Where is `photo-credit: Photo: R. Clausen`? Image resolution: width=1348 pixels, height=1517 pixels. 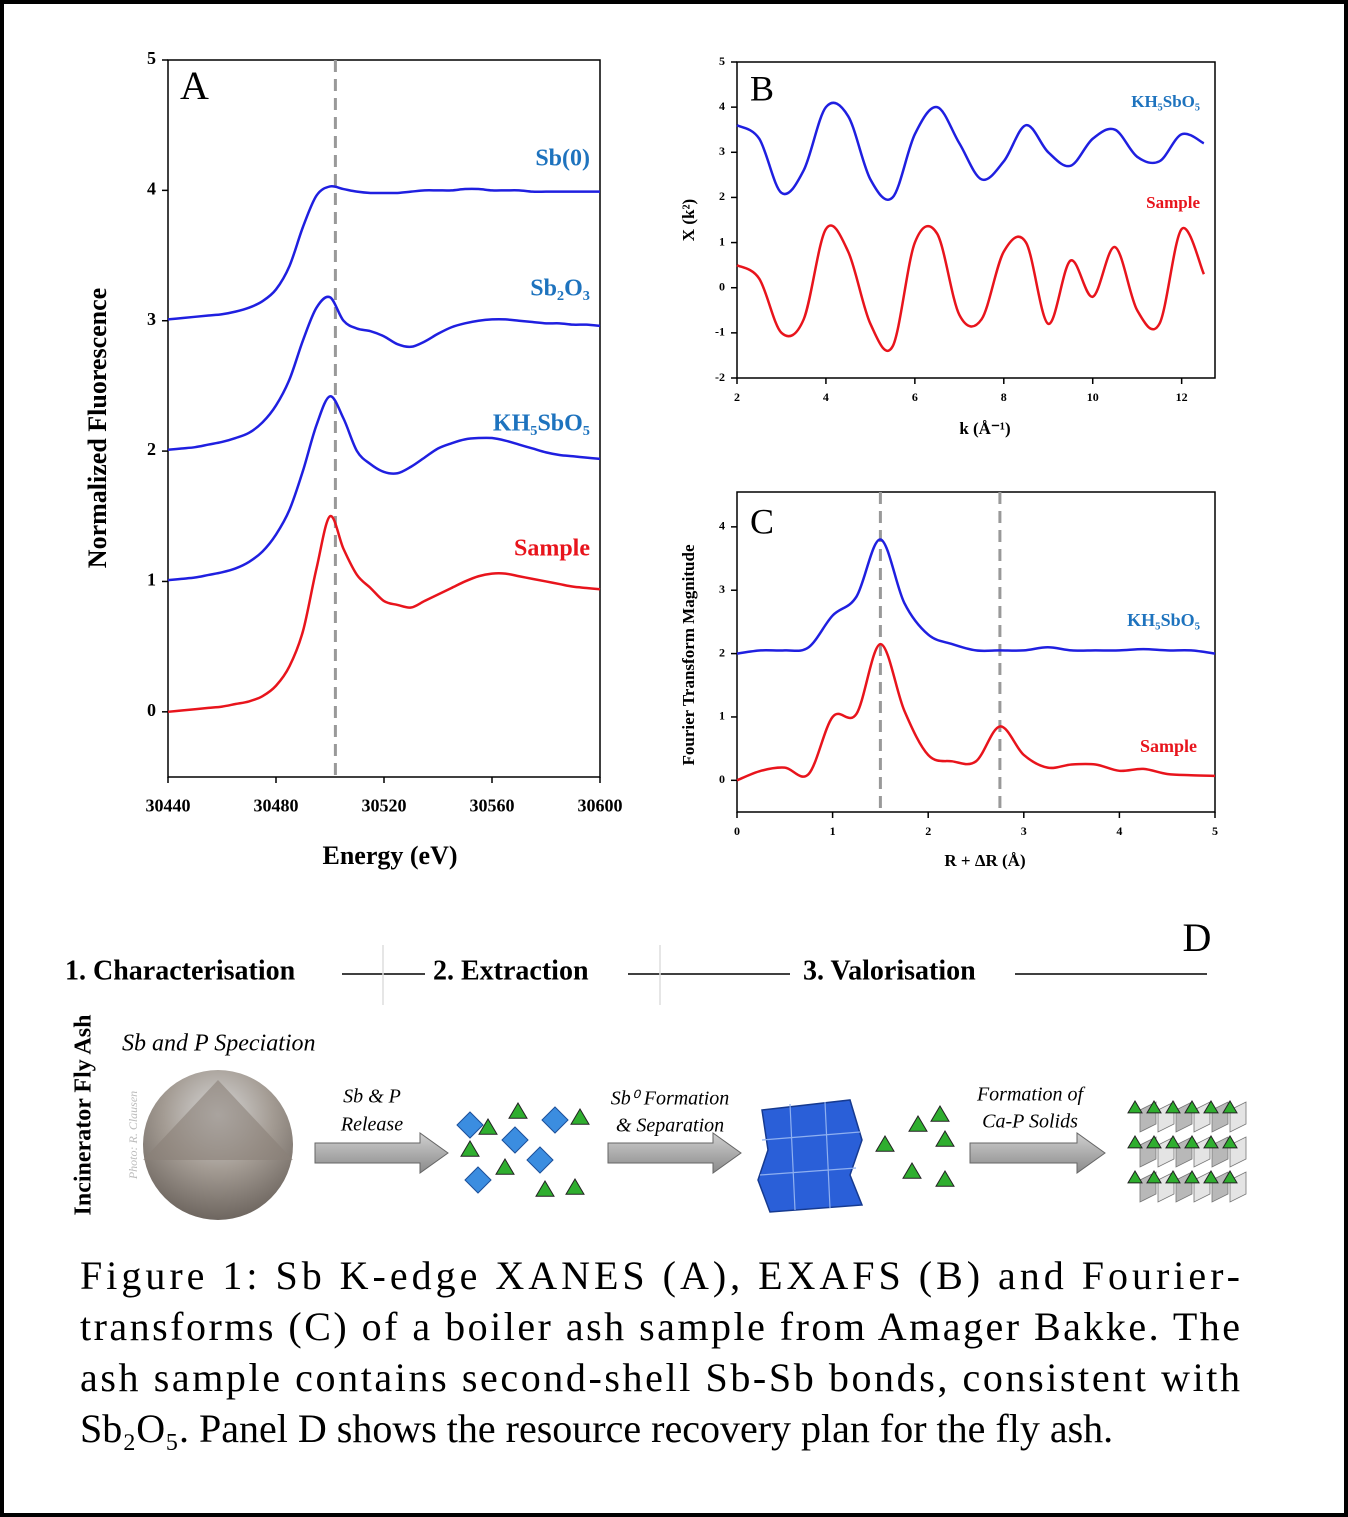 photo-credit: Photo: R. Clausen is located at coordinates (133, 1135).